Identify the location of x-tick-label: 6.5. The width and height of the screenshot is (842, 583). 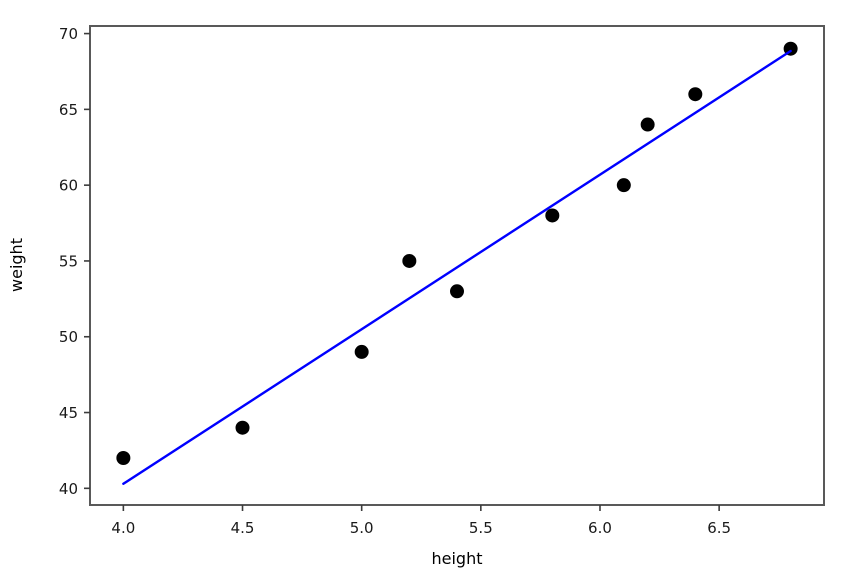
(719, 528).